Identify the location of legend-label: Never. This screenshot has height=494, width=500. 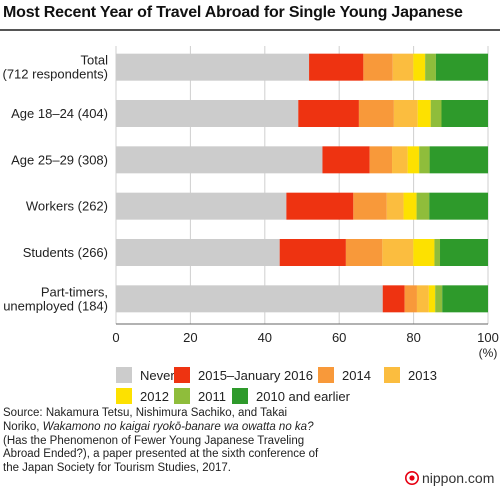
(157, 375).